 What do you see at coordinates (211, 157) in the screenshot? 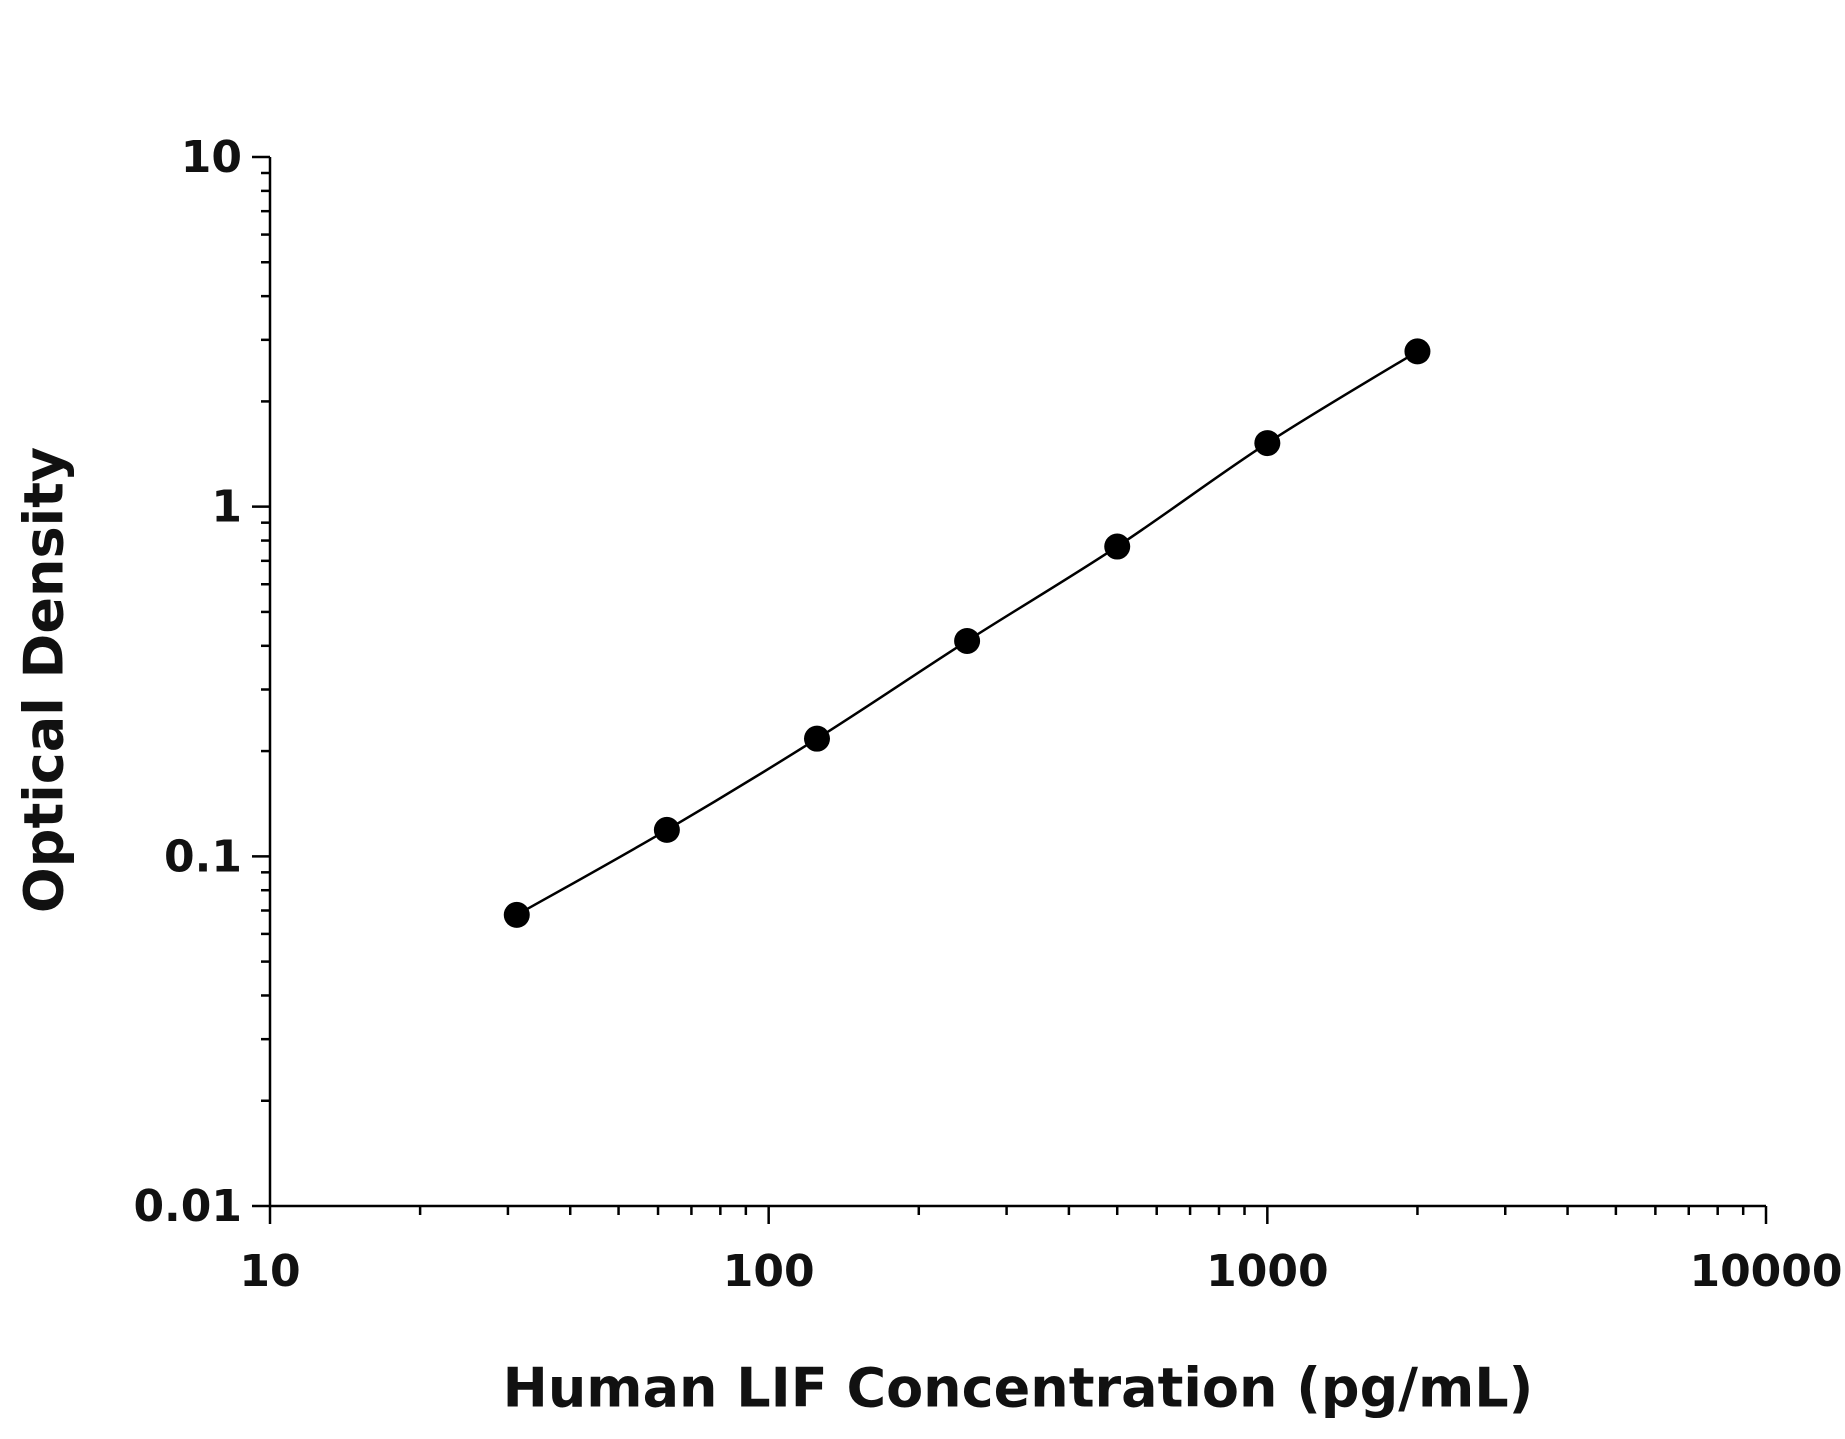
I see `y-tick-label: 10` at bounding box center [211, 157].